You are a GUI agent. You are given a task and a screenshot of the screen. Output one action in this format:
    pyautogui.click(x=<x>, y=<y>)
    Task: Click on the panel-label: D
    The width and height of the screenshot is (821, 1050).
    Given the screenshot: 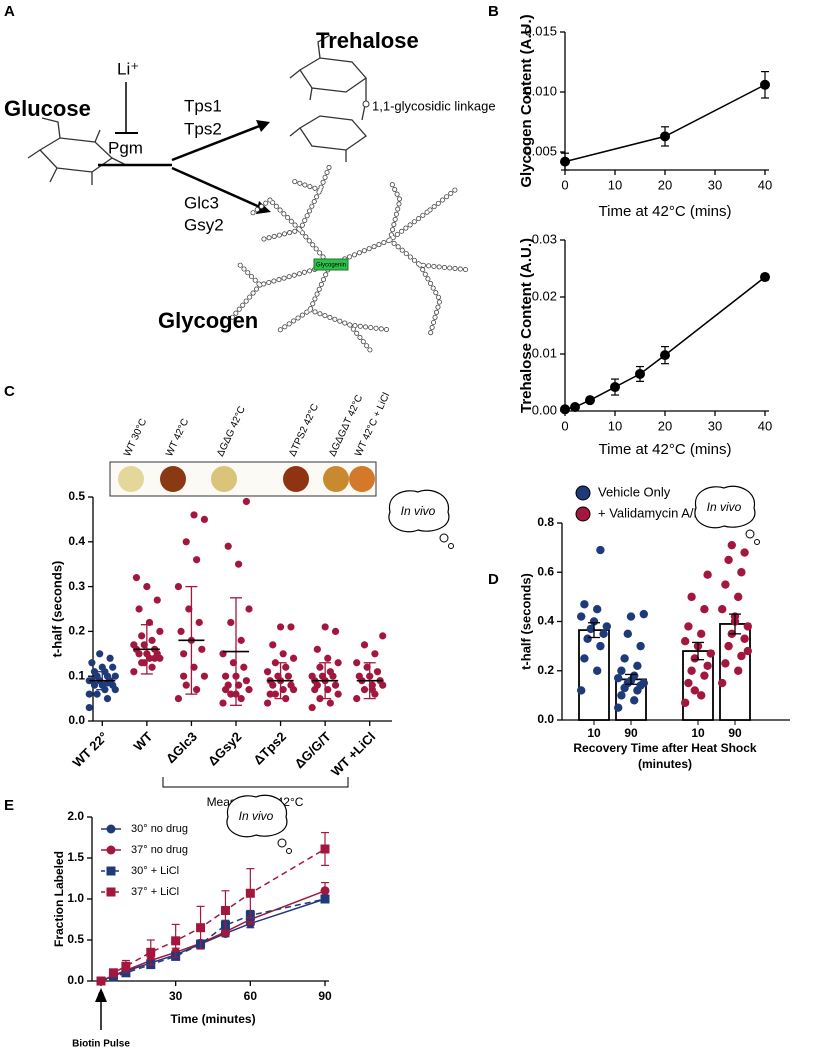 What is the action you would take?
    pyautogui.click(x=493, y=579)
    